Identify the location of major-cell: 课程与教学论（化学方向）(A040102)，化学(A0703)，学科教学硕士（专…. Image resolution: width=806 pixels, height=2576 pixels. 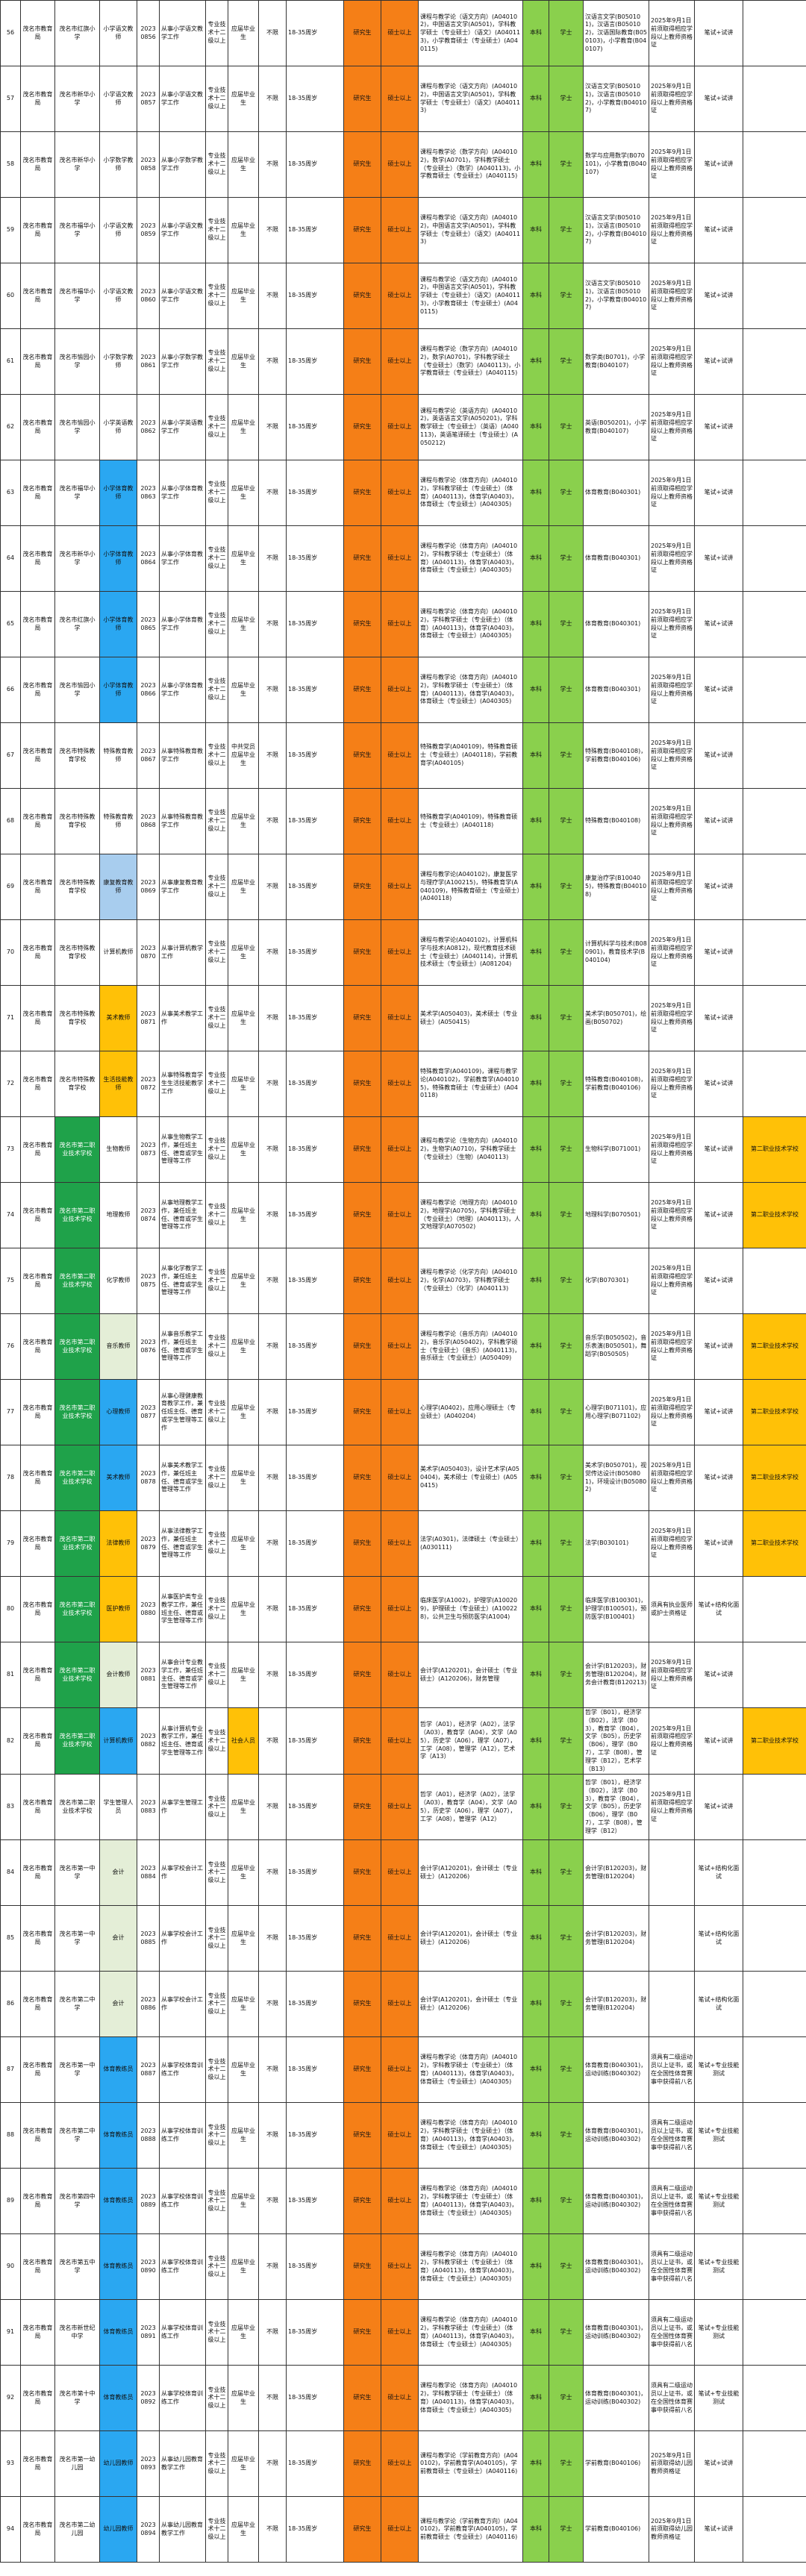
(471, 1281).